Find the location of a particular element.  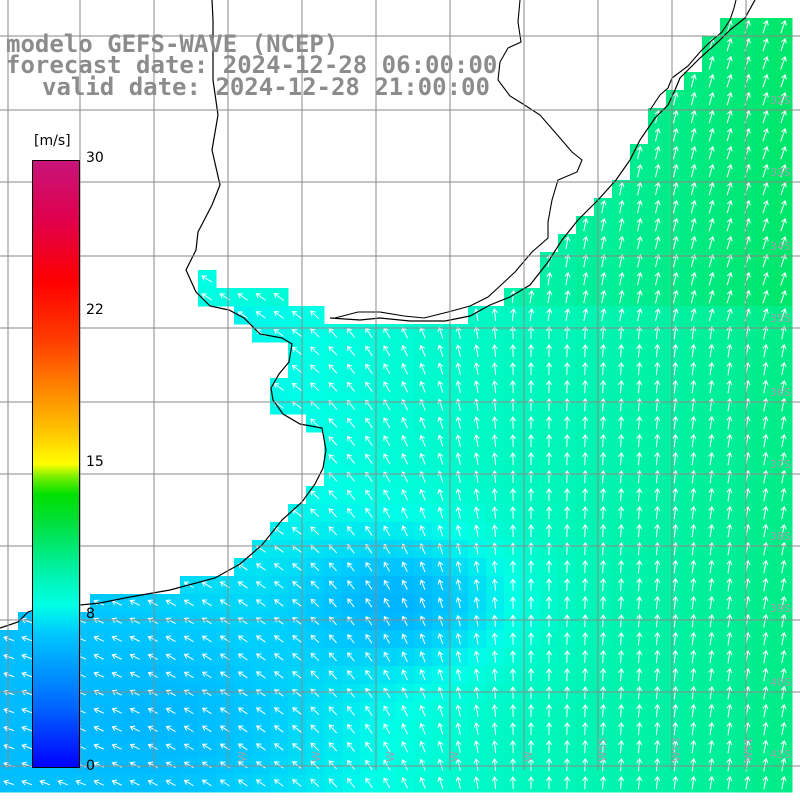

colorbar-unit: [m/s] is located at coordinates (52, 141).